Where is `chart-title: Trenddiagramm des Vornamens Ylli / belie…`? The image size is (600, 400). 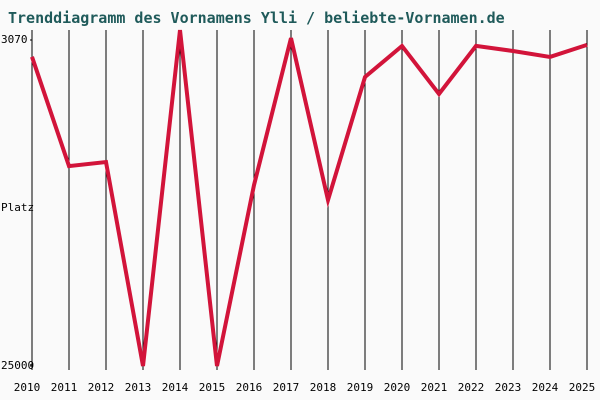 chart-title: Trenddiagramm des Vornamens Ylli / belie… is located at coordinates (256, 18).